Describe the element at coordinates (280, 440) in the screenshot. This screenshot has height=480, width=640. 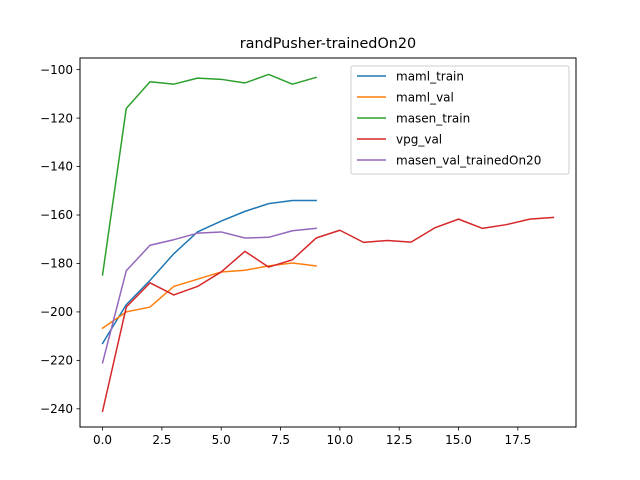
I see `x-tick-label: 7.5` at that location.